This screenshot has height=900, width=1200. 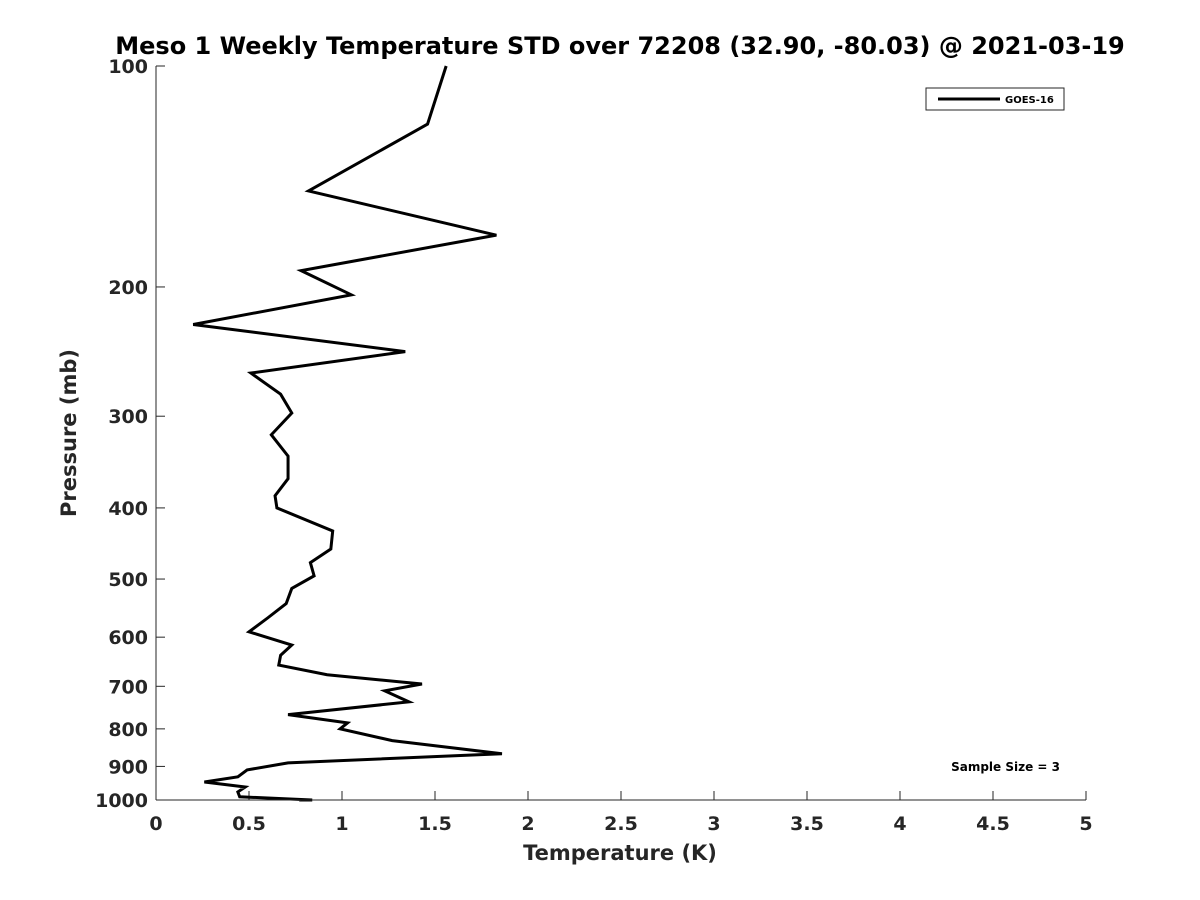 I want to click on x-axis: 0 0.5 1 1.5 2 2.5 3 3.5 4 4.5 5, so click(x=621, y=813).